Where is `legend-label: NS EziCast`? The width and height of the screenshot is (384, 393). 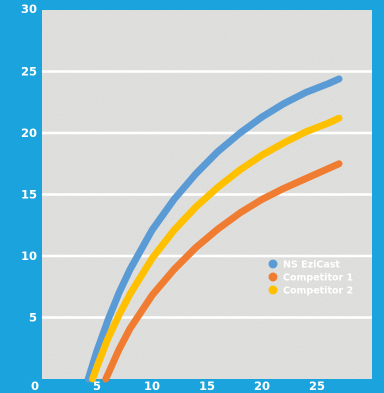
legend-label: NS EziCast is located at coordinates (311, 265).